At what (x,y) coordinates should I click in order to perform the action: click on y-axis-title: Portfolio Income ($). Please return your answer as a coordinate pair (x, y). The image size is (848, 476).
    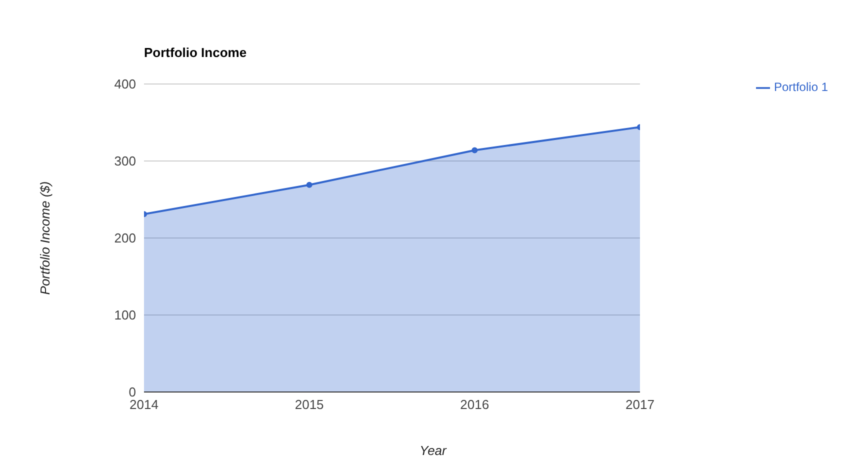
    Looking at the image, I should click on (45, 238).